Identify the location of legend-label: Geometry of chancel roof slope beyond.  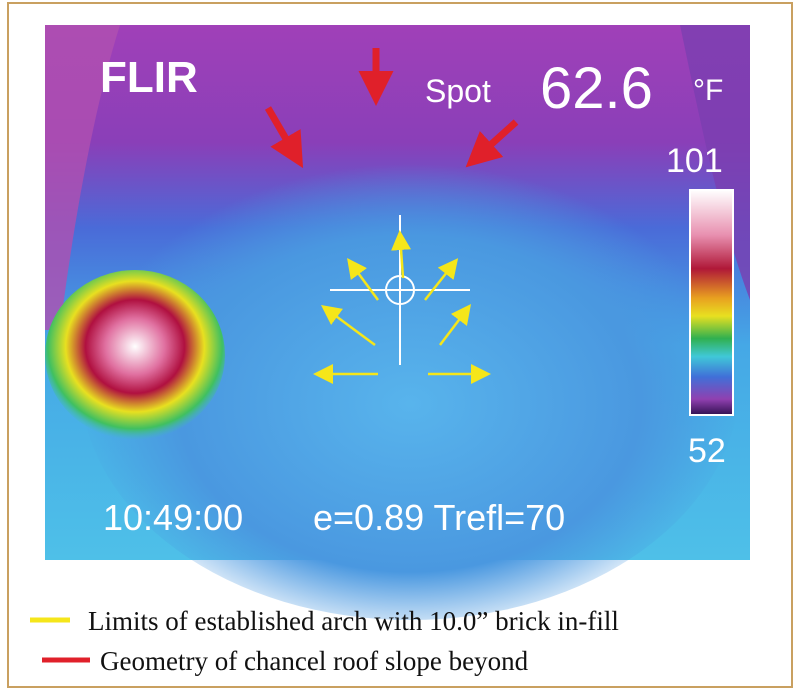
(314, 661).